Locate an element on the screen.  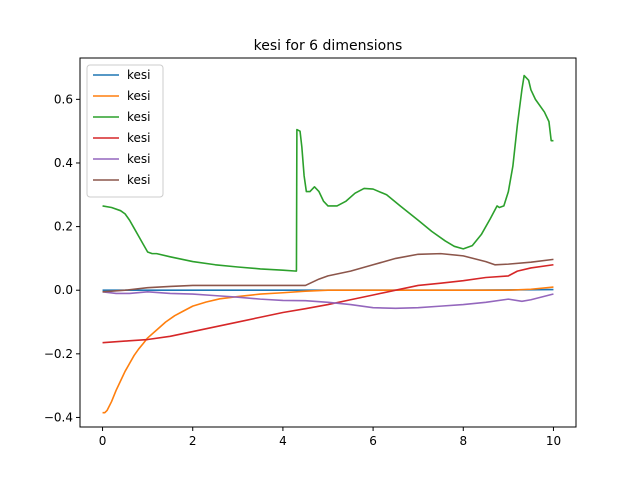
chart-title: kesi for 6 dimensions is located at coordinates (328, 46).